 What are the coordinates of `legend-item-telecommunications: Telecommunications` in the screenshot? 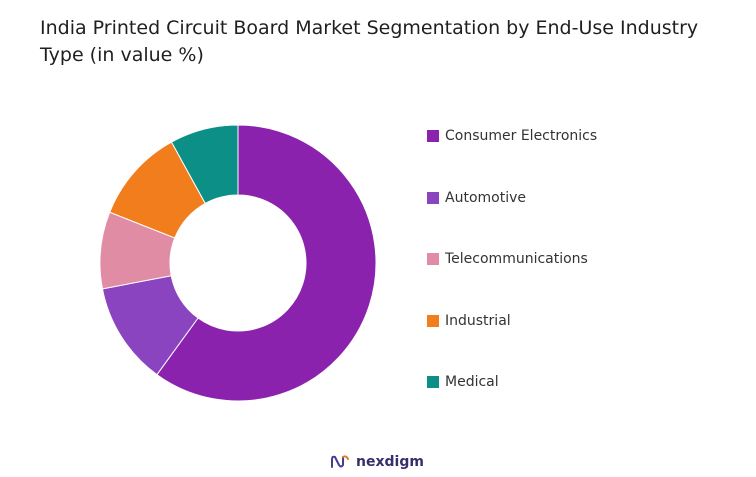 It's located at (507, 259).